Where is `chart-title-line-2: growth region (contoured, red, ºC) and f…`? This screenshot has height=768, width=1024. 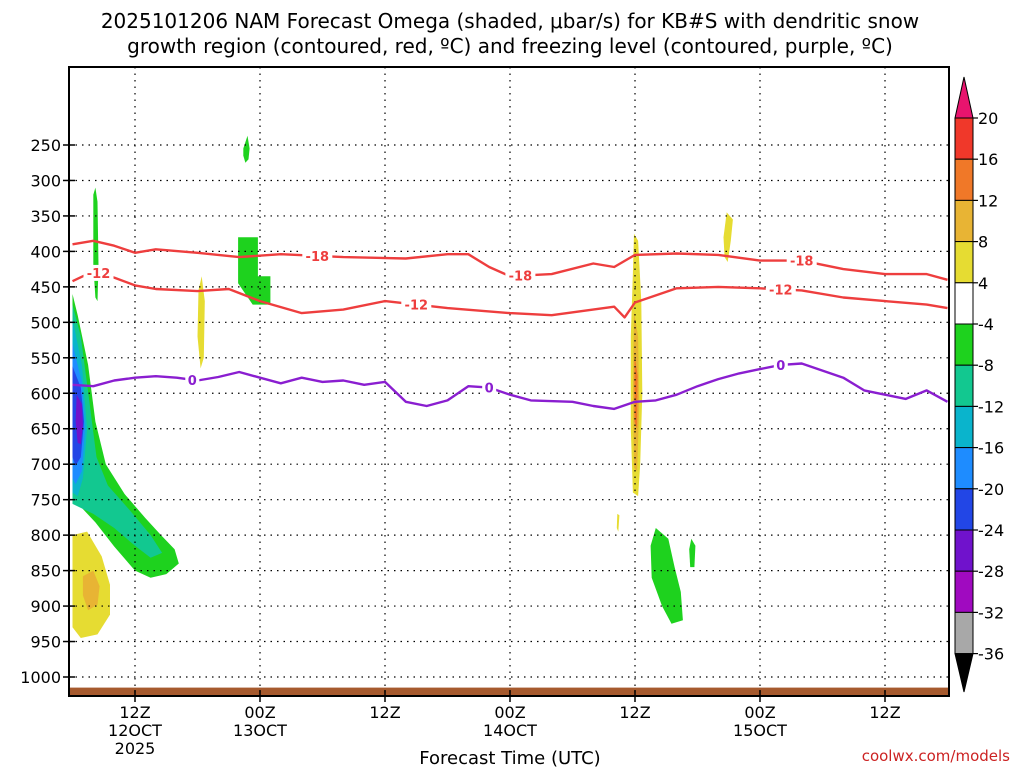 chart-title-line-2: growth region (contoured, red, ºC) and f… is located at coordinates (510, 46).